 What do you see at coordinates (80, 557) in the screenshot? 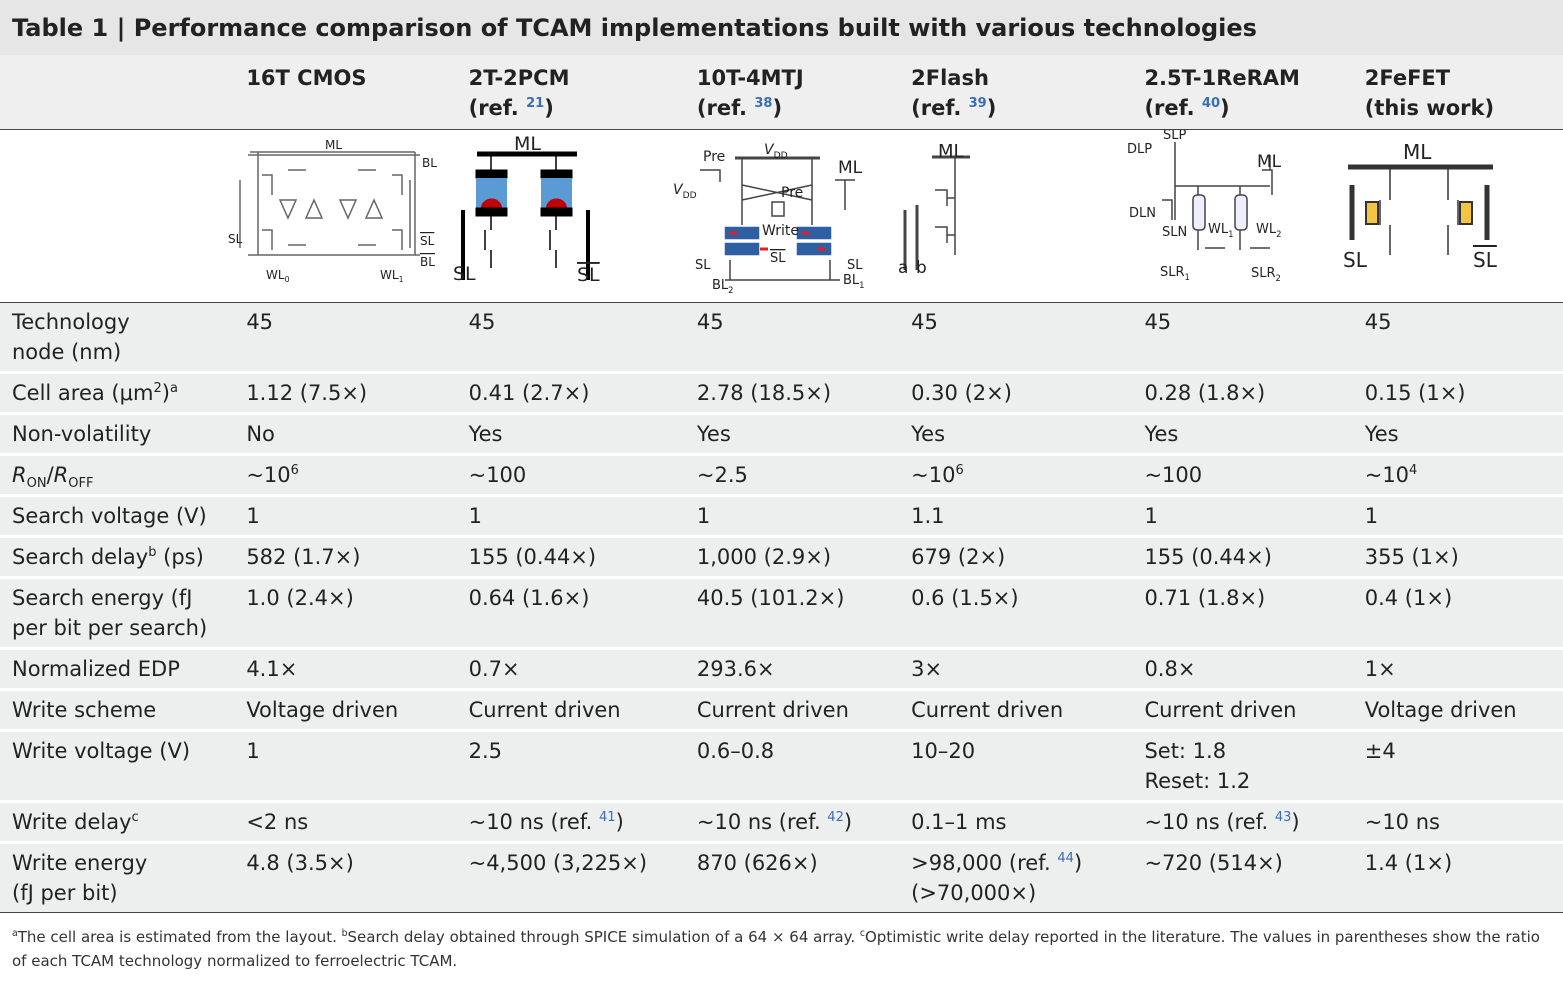
I see `text: Search delay` at bounding box center [80, 557].